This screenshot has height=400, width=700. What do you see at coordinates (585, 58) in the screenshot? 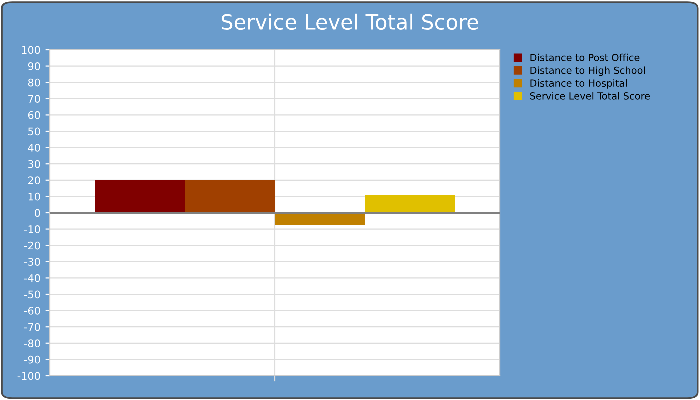
I see `legend-label: Distance to Post Office` at bounding box center [585, 58].